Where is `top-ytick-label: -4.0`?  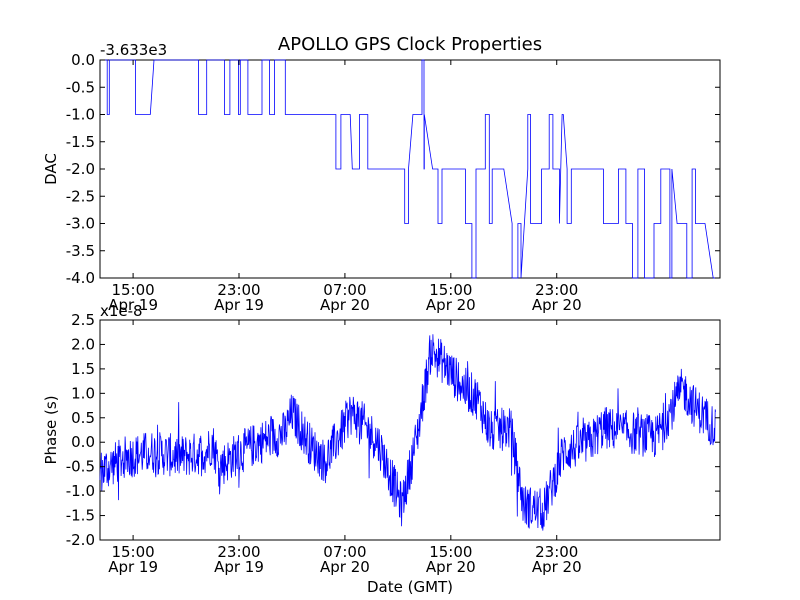 top-ytick-label: -4.0 is located at coordinates (80, 278).